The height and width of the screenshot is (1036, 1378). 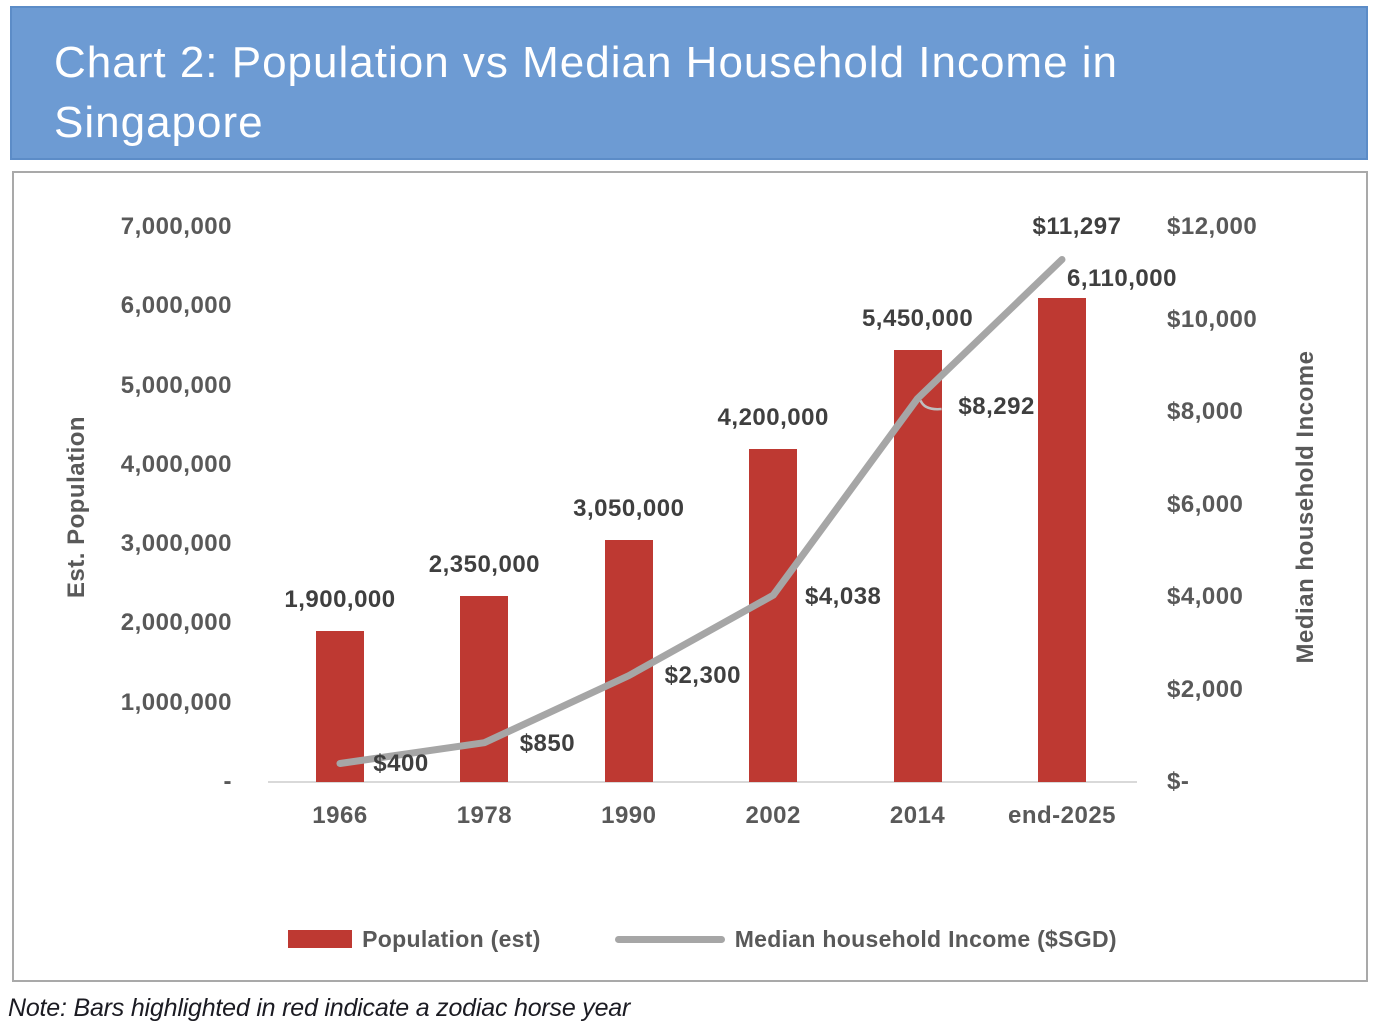 What do you see at coordinates (176, 702) in the screenshot?
I see `left-axis-tick-label: 1,000,000` at bounding box center [176, 702].